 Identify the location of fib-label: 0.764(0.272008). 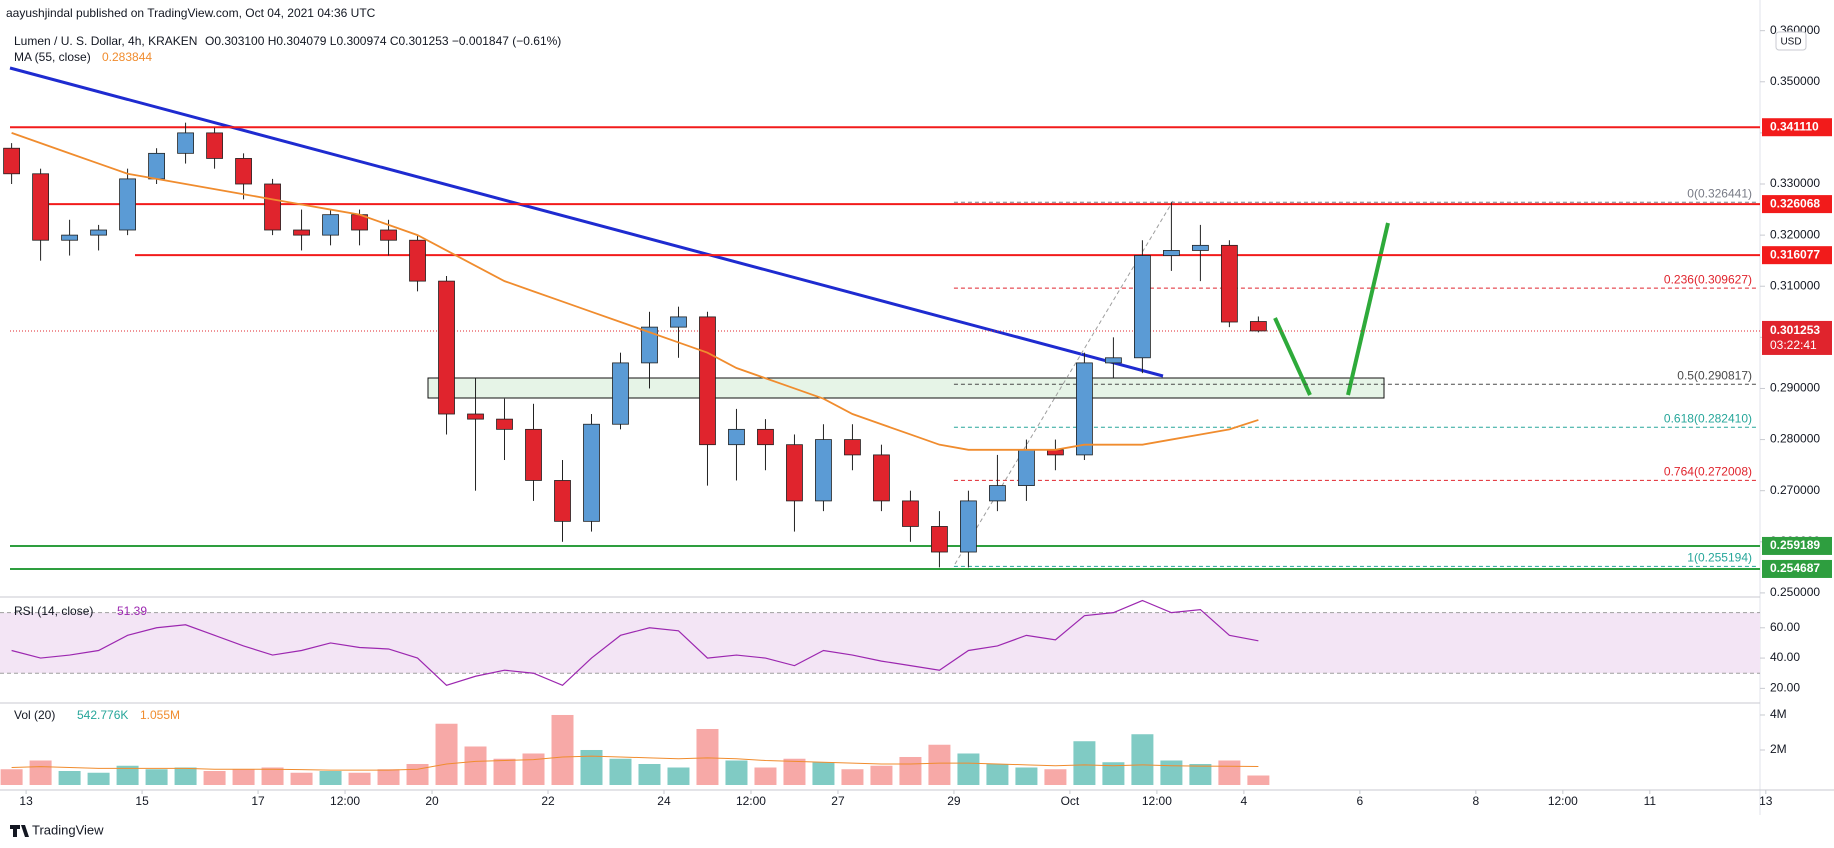
(1708, 472).